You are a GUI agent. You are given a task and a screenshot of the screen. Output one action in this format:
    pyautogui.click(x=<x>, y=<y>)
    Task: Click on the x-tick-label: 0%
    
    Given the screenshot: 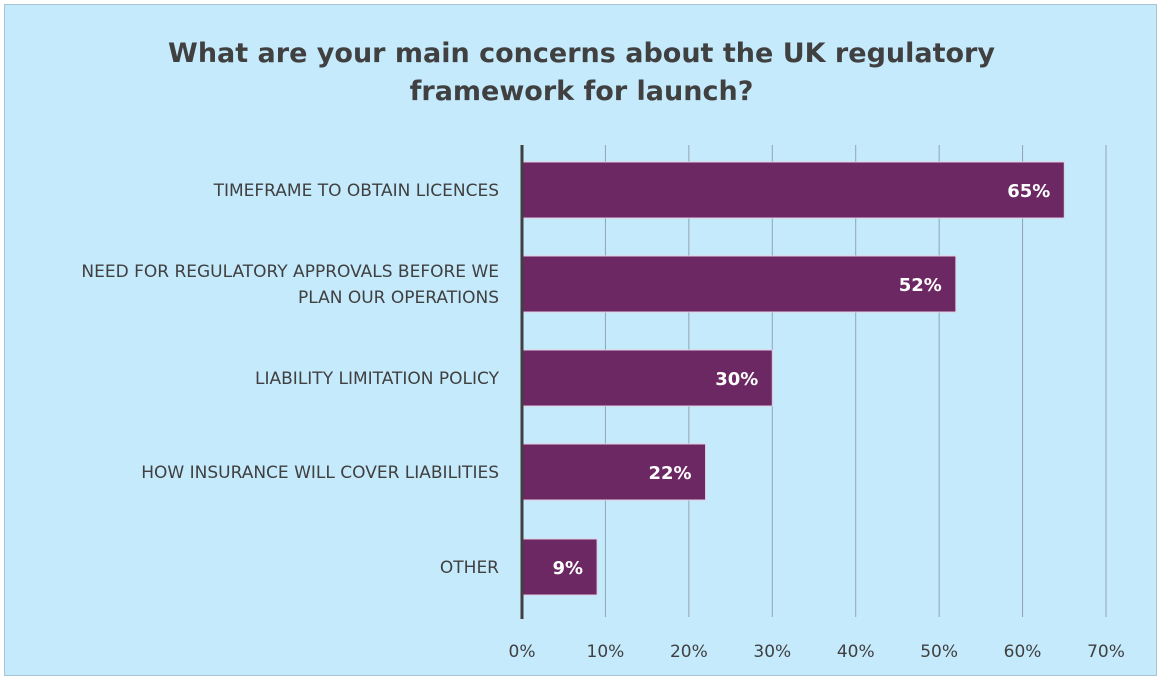 What is the action you would take?
    pyautogui.click(x=522, y=652)
    